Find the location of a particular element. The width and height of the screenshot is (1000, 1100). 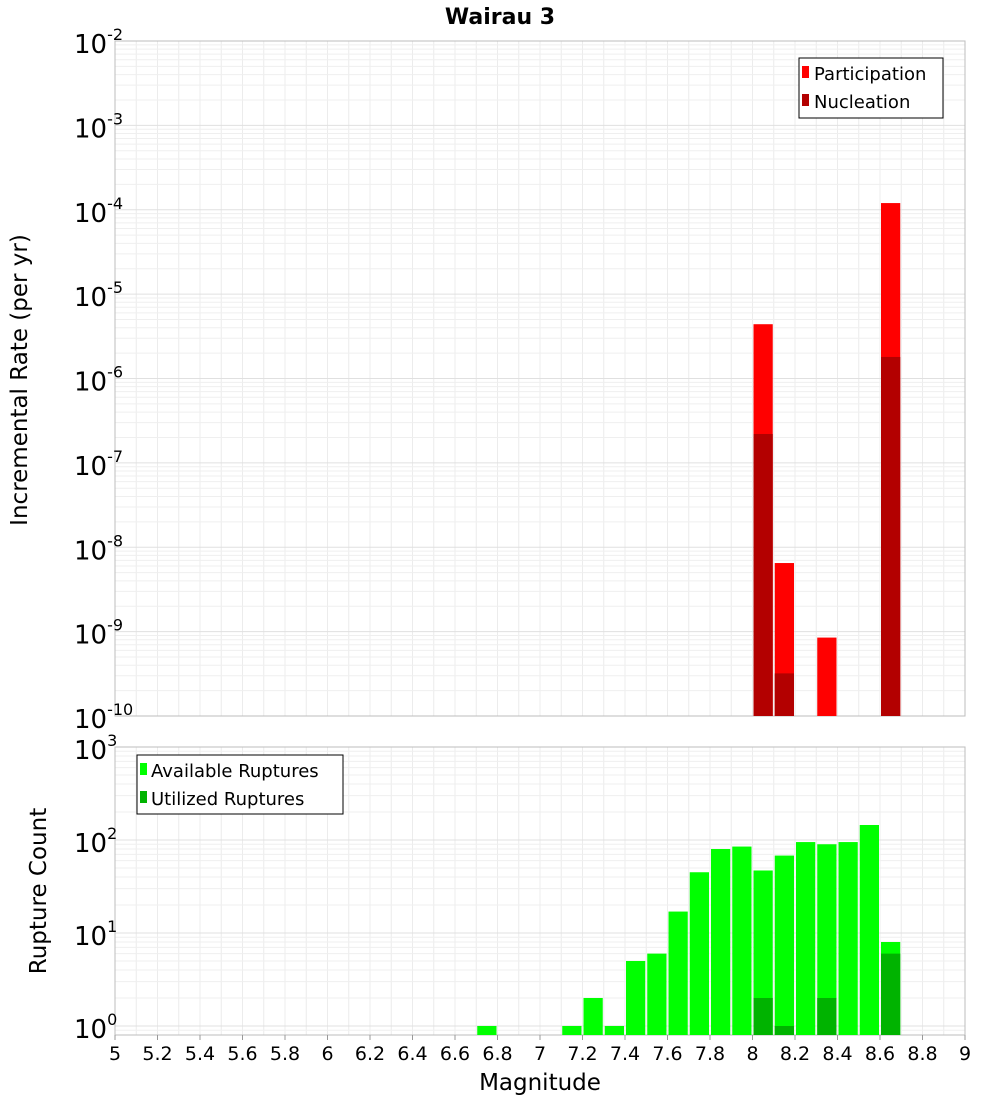

x-tick-label: 7.2 is located at coordinates (582, 1054).